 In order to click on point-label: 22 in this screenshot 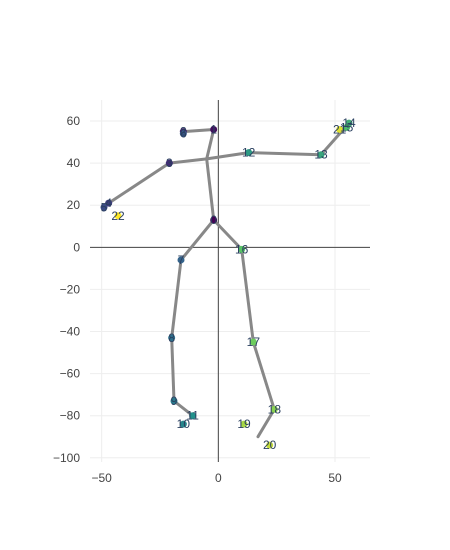, I will do `click(118, 216)`.